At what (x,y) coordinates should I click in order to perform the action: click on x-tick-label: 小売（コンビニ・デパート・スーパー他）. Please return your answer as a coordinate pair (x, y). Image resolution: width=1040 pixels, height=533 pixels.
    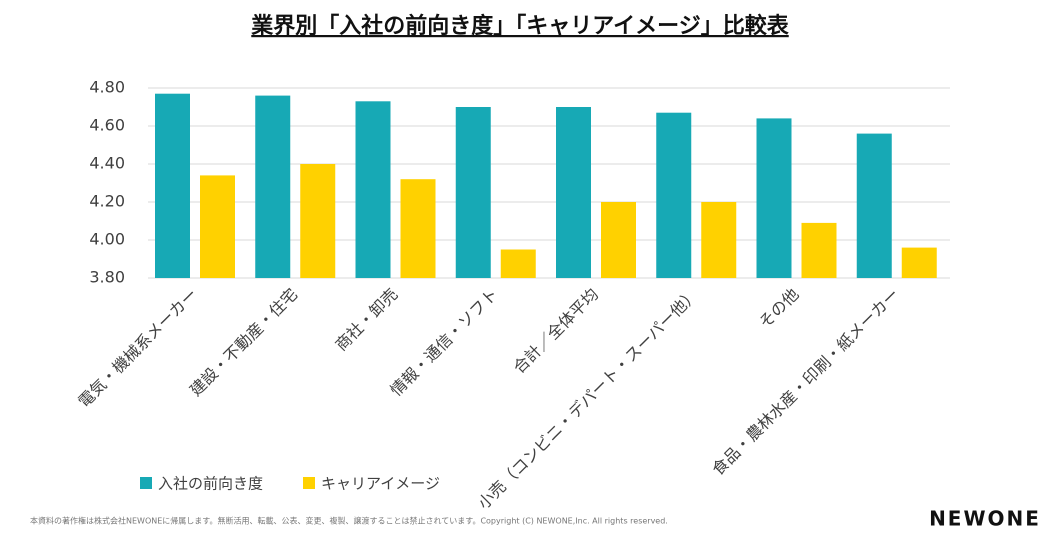
    Looking at the image, I should click on (588, 399).